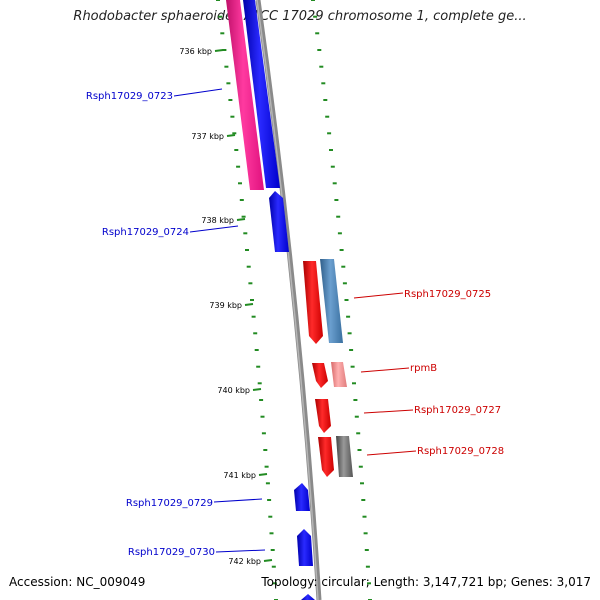  I want to click on ruler-dots-right, so click(341, 300).